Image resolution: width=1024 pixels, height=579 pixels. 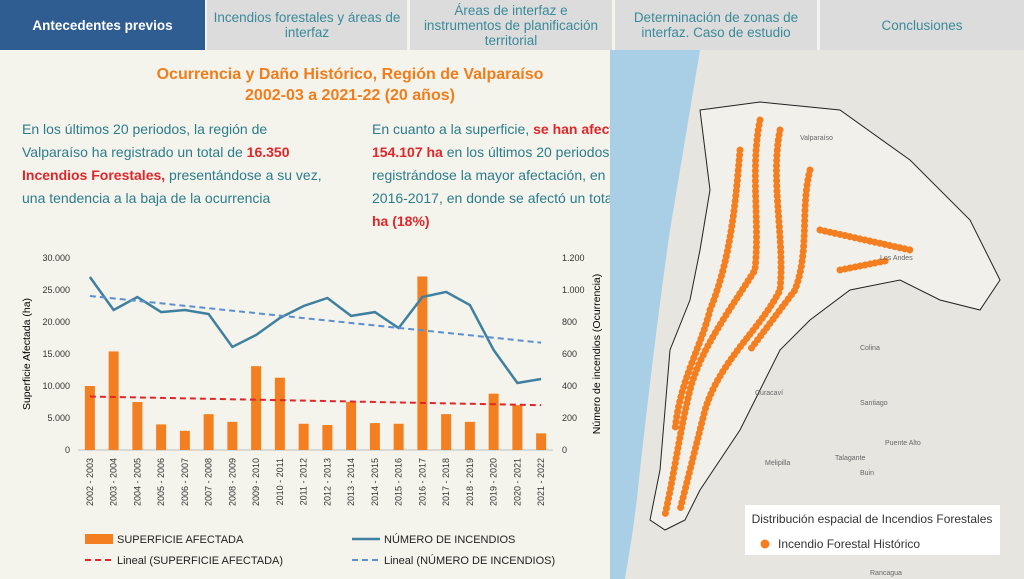 I want to click on x-tick-label: 2004 - 2005, so click(x=137, y=482).